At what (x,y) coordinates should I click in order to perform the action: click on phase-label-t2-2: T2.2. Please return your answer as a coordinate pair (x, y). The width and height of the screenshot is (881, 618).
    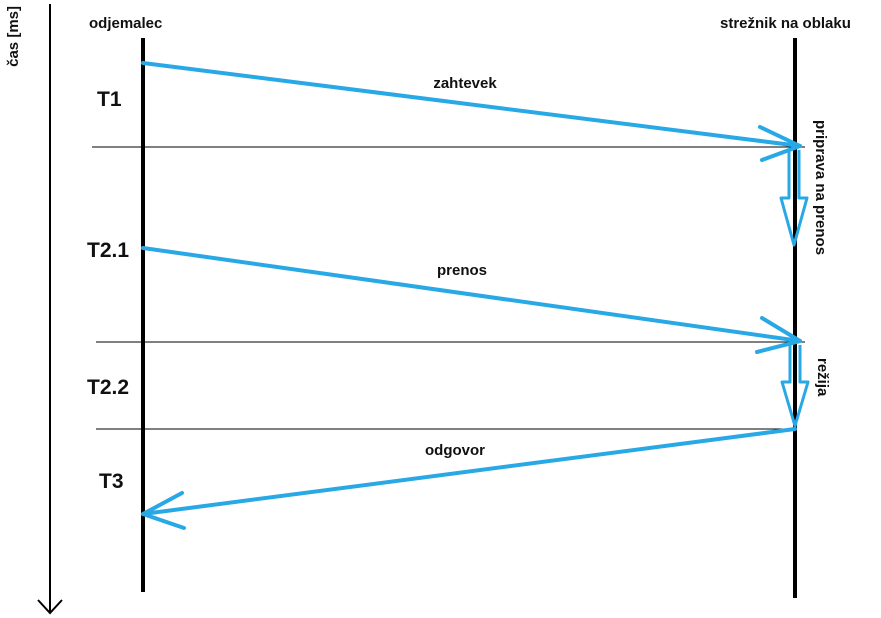
    Looking at the image, I should click on (108, 387).